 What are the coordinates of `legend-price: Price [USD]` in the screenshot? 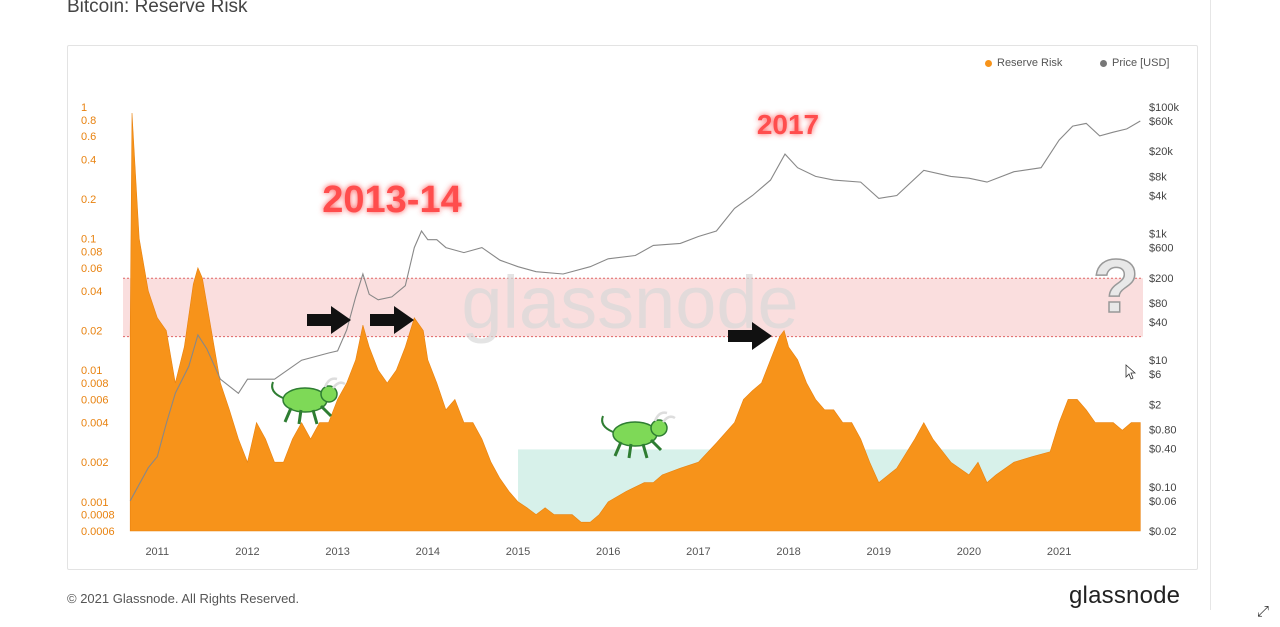 It's located at (1134, 63).